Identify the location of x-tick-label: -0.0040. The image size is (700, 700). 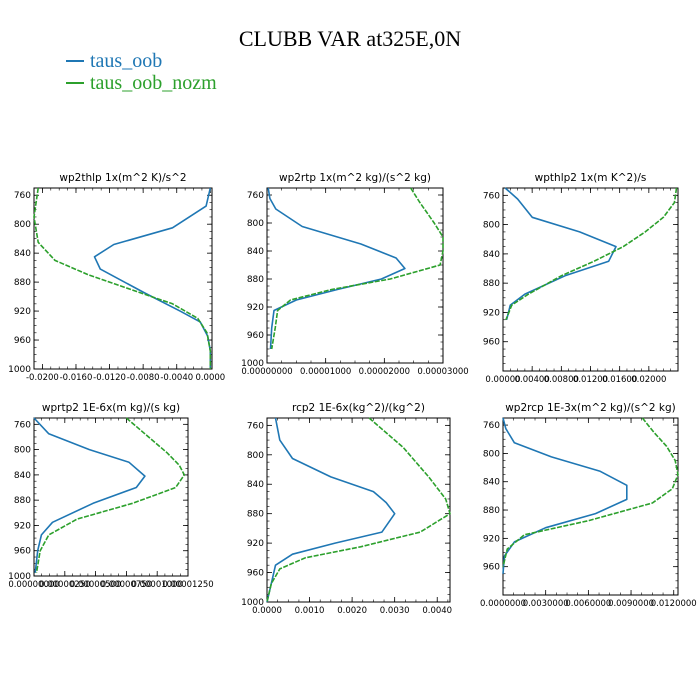
(176, 378).